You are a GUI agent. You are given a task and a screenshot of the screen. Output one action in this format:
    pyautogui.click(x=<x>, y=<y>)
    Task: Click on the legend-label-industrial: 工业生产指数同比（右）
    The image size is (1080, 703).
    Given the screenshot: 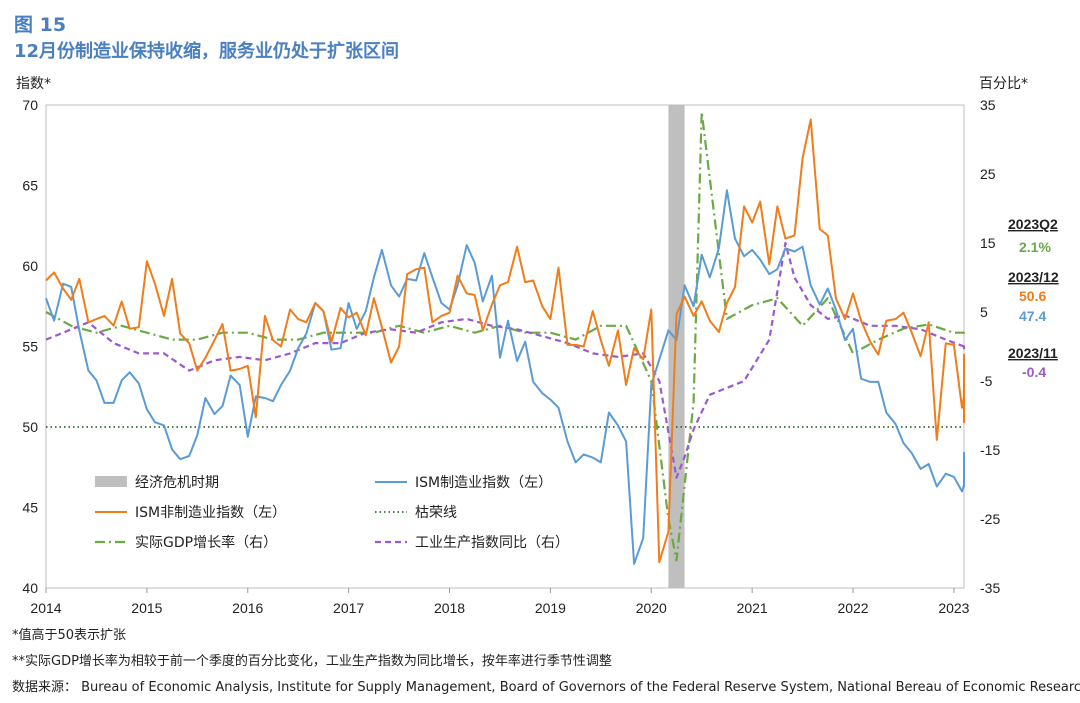 What is the action you would take?
    pyautogui.click(x=492, y=543)
    